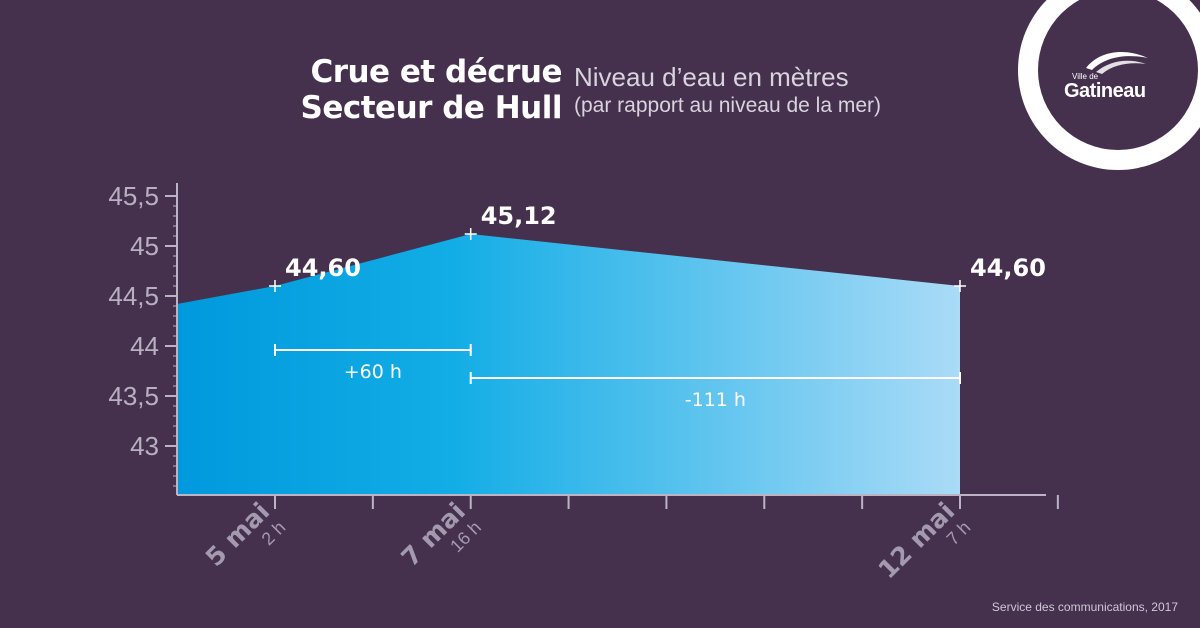  I want to click on y-tick-label-0: 43, so click(144, 446).